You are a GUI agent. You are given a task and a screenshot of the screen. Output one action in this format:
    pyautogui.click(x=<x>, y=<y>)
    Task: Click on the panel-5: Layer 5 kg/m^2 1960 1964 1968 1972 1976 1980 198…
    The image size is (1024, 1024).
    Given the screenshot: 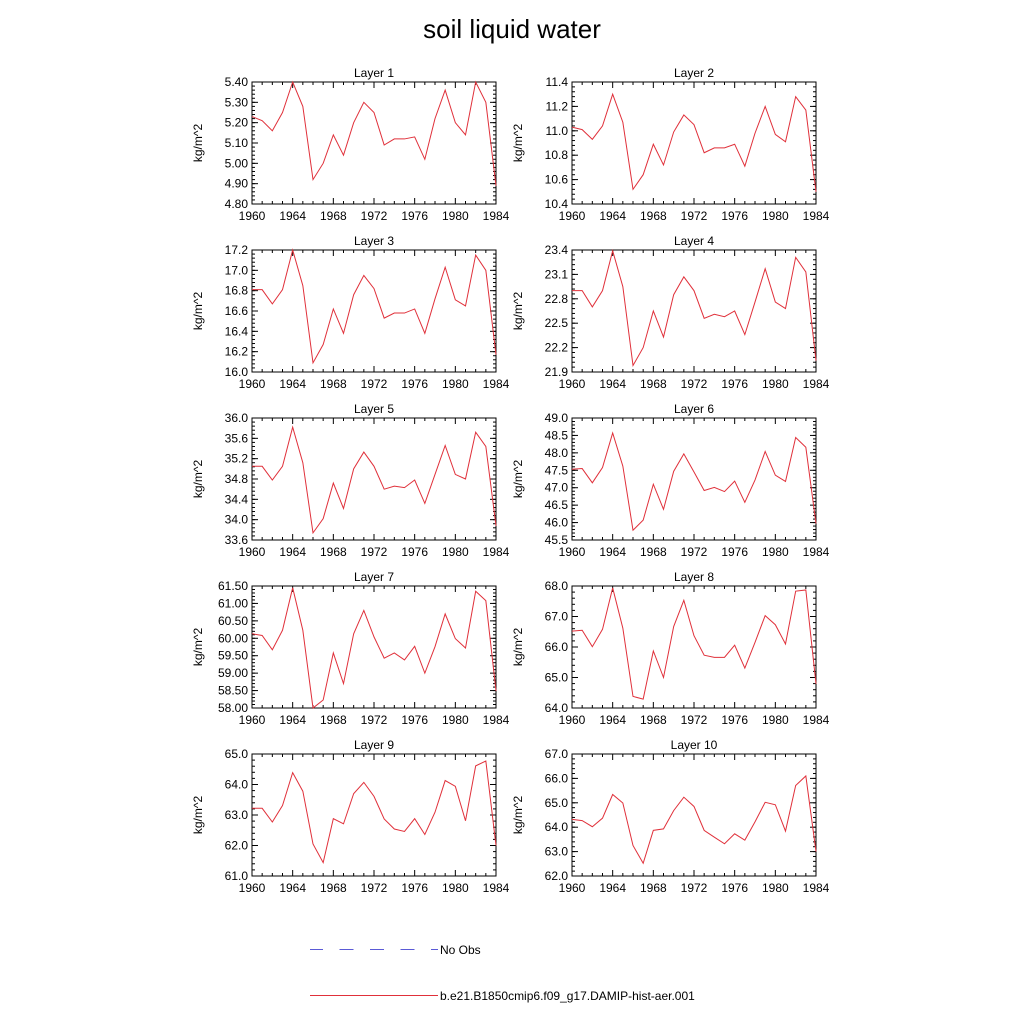 What is the action you would take?
    pyautogui.click(x=350, y=480)
    